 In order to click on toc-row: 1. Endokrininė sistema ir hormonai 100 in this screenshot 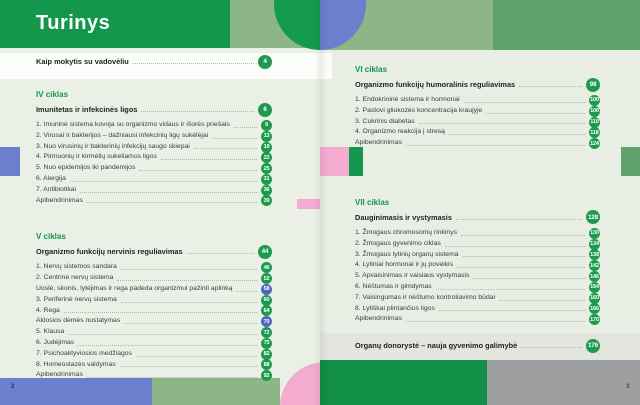, I will do `click(477, 100)`.